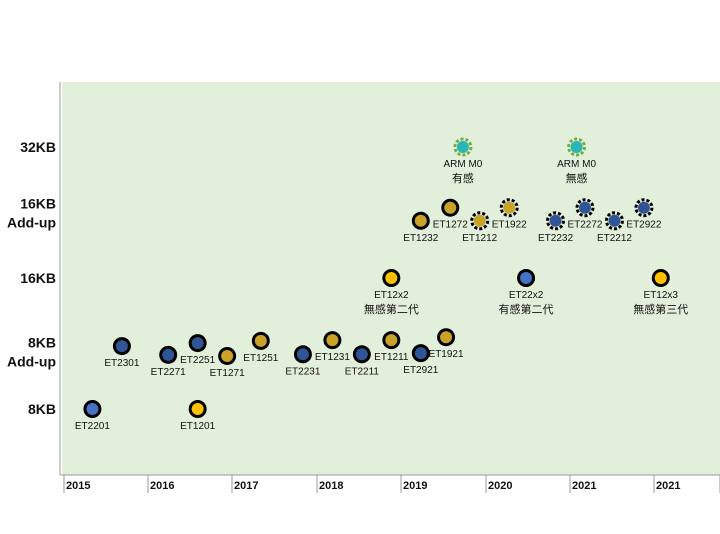 Image resolution: width=720 pixels, height=534 pixels. Describe the element at coordinates (446, 337) in the screenshot. I see `data-point-et1921` at that location.